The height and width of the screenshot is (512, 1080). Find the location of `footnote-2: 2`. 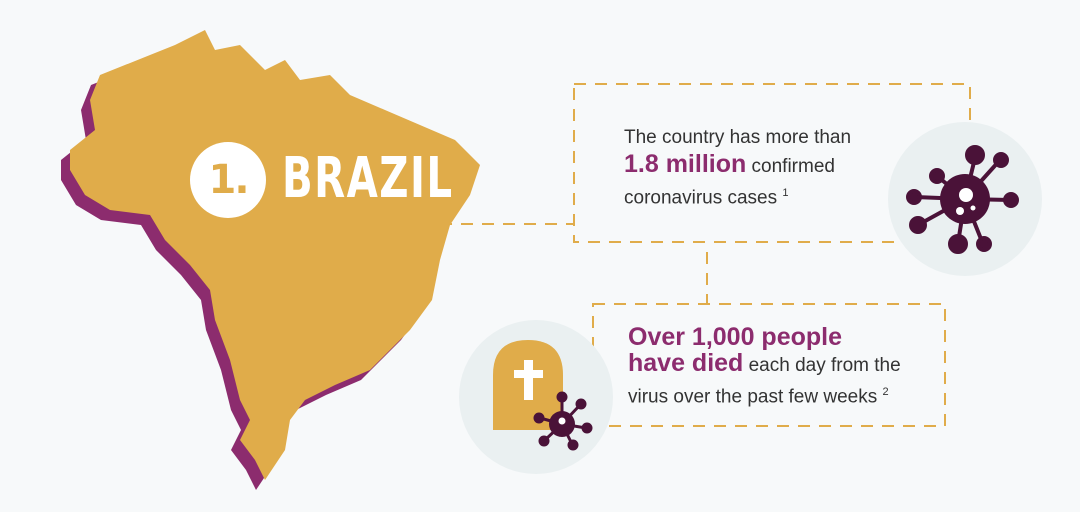

footnote-2: 2 is located at coordinates (885, 392).